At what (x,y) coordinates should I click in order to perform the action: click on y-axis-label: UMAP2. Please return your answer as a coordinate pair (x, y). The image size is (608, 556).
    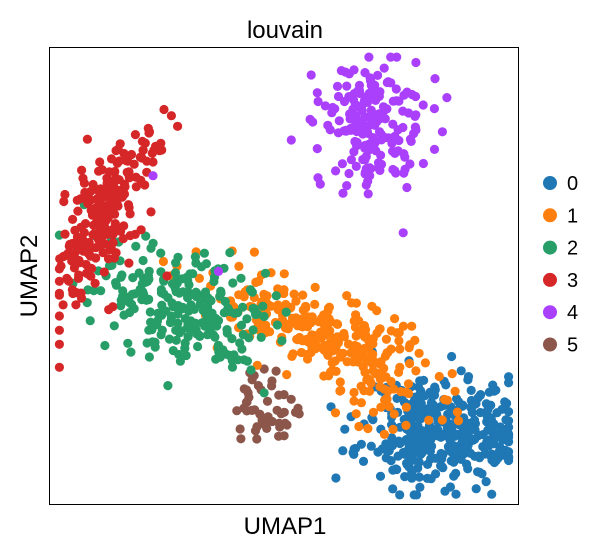
    Looking at the image, I should click on (29, 276).